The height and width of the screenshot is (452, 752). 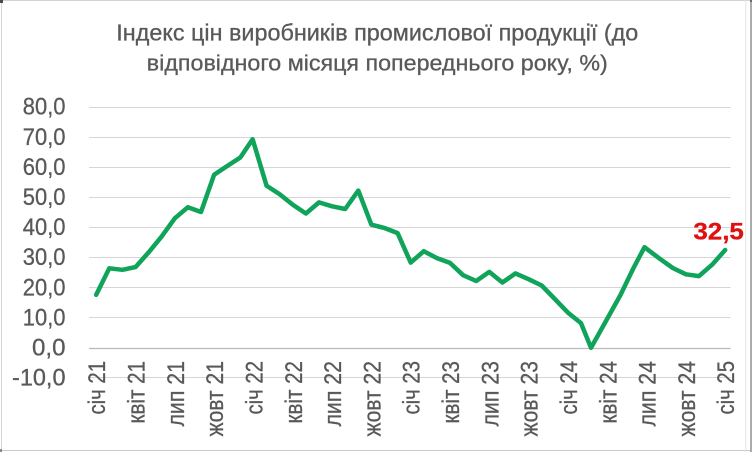 What do you see at coordinates (530, 399) in the screenshot?
I see `svg-text: жовт 23` at bounding box center [530, 399].